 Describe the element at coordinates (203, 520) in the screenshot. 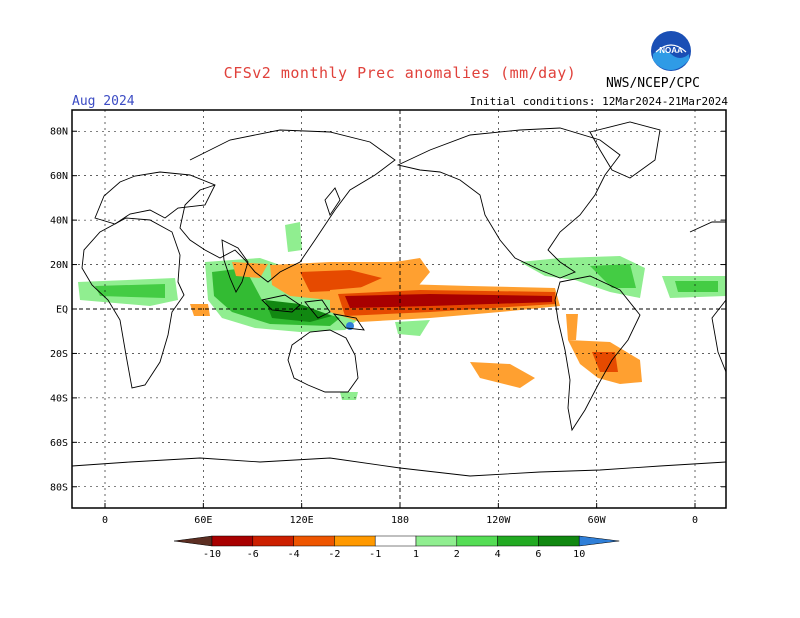

I see `lon-label: 60E` at that location.